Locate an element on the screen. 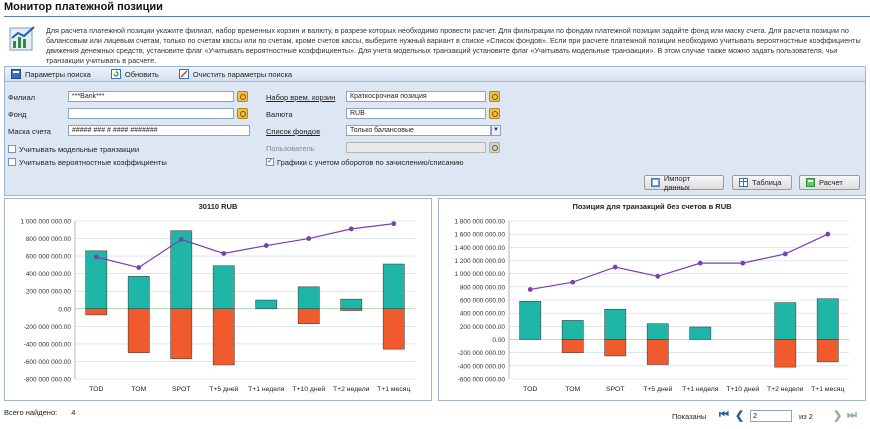  x-tick-label: TOD is located at coordinates (96, 389).